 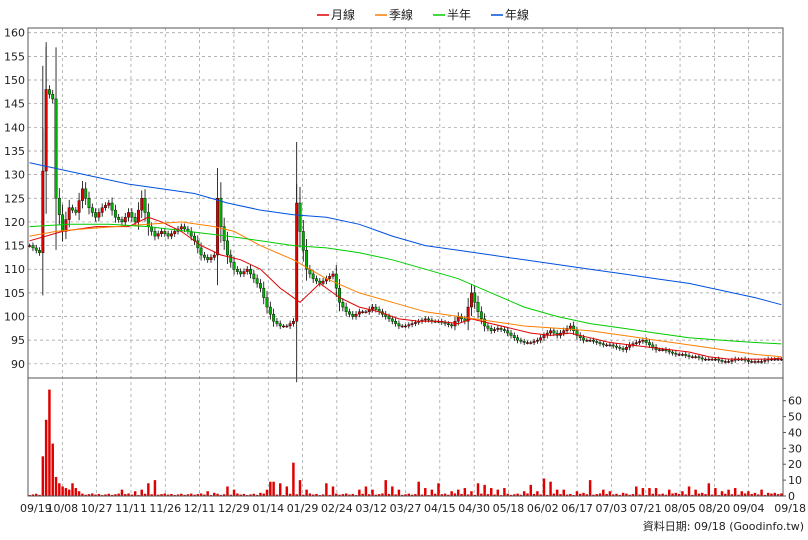 What do you see at coordinates (14, 127) in the screenshot?
I see `price-tick-label: 140` at bounding box center [14, 127].